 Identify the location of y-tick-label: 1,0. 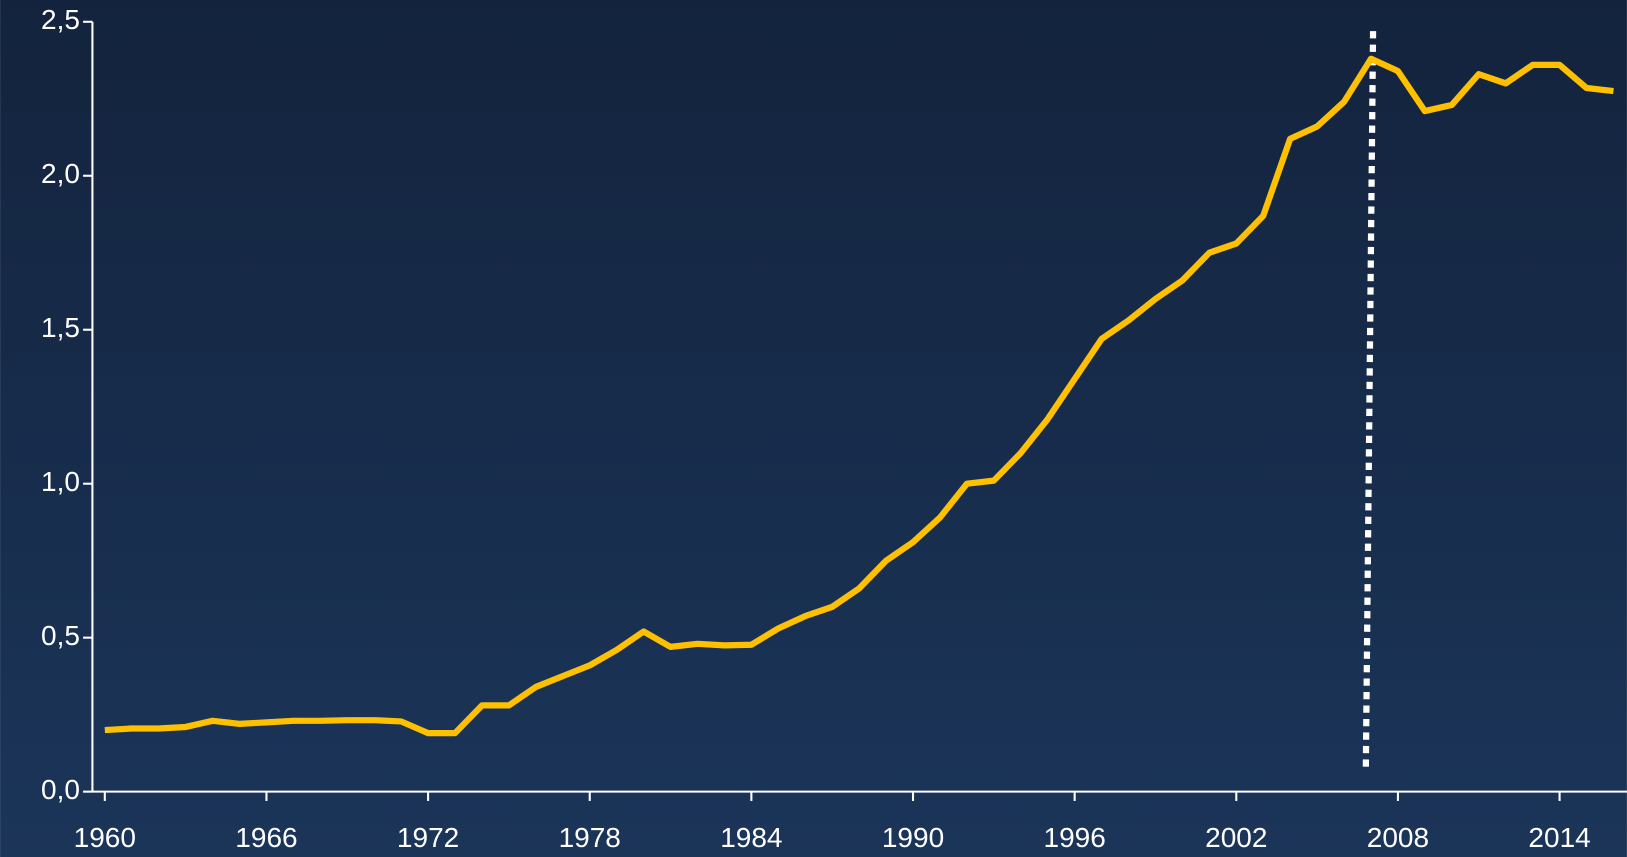
(60, 481).